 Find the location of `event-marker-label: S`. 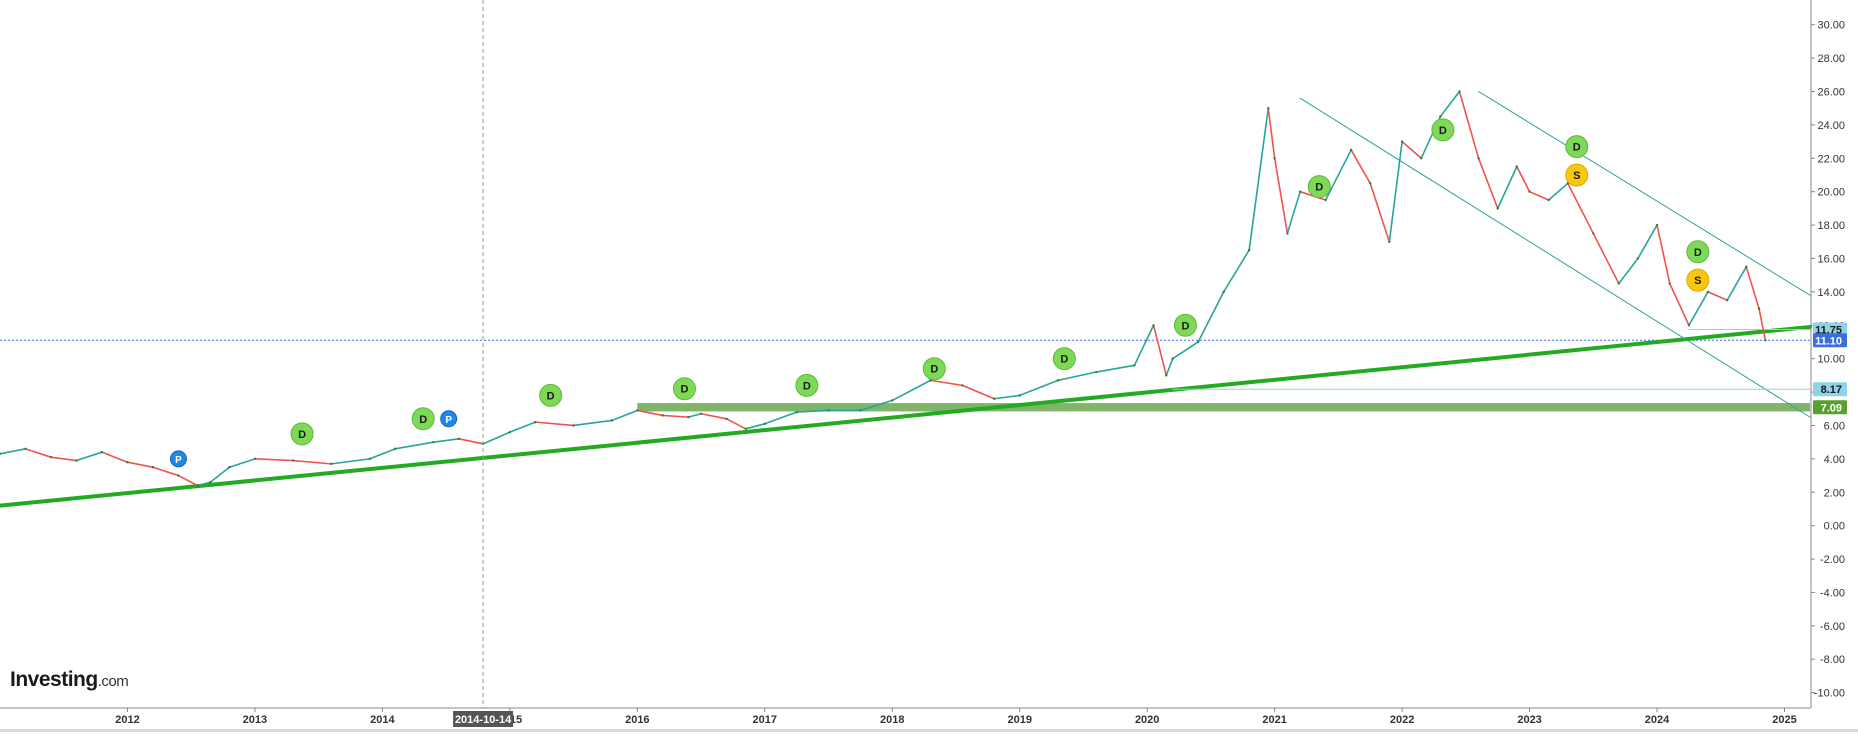

event-marker-label: S is located at coordinates (1697, 281).